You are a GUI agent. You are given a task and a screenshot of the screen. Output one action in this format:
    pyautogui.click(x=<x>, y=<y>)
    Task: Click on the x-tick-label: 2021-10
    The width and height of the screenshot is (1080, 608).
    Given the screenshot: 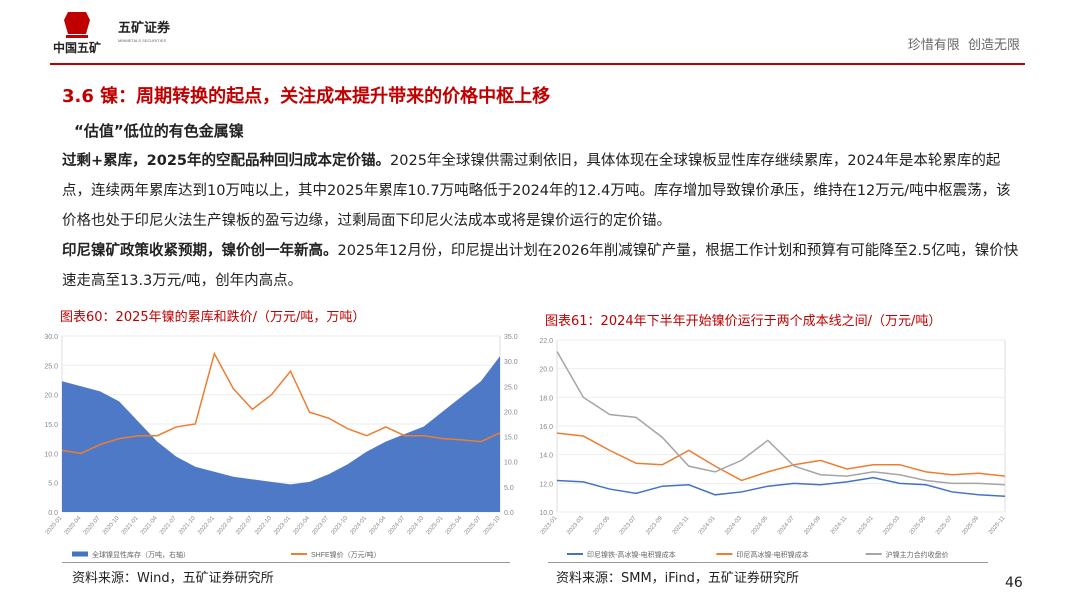 What is the action you would take?
    pyautogui.click(x=187, y=525)
    